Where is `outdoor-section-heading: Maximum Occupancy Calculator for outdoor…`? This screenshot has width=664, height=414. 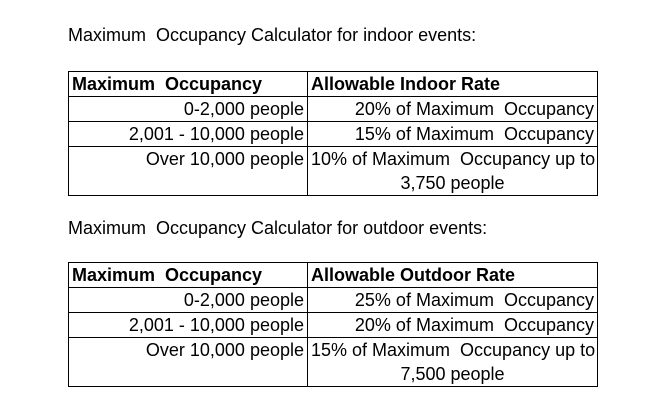 outdoor-section-heading: Maximum Occupancy Calculator for outdoor… is located at coordinates (278, 228).